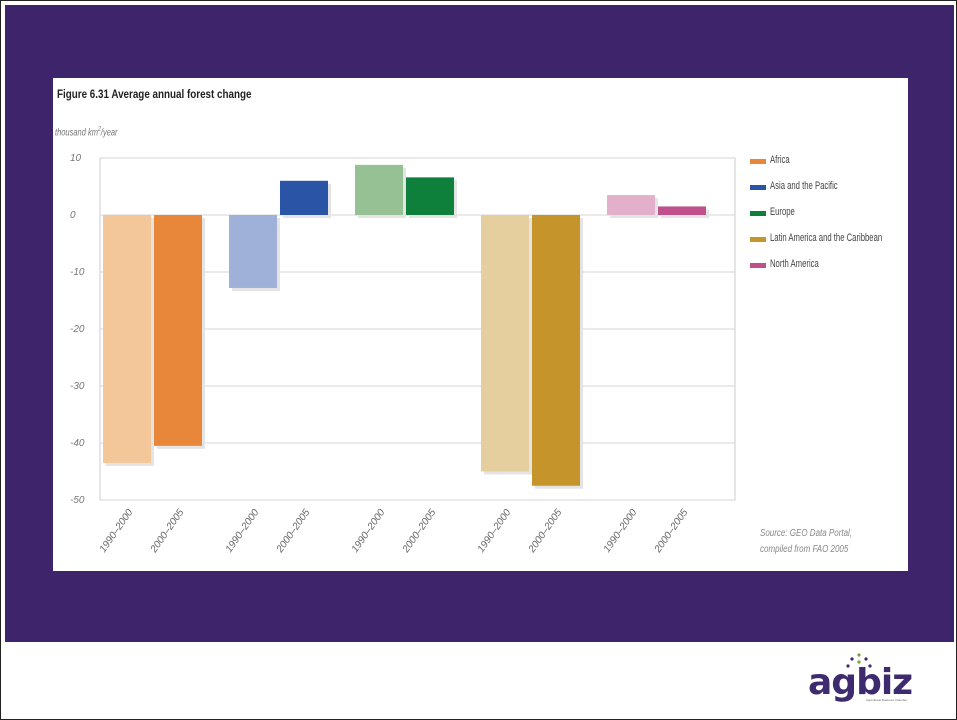  I want to click on agbiz-logo: agbiz Agricultural Business Chamber, so click(865, 680).